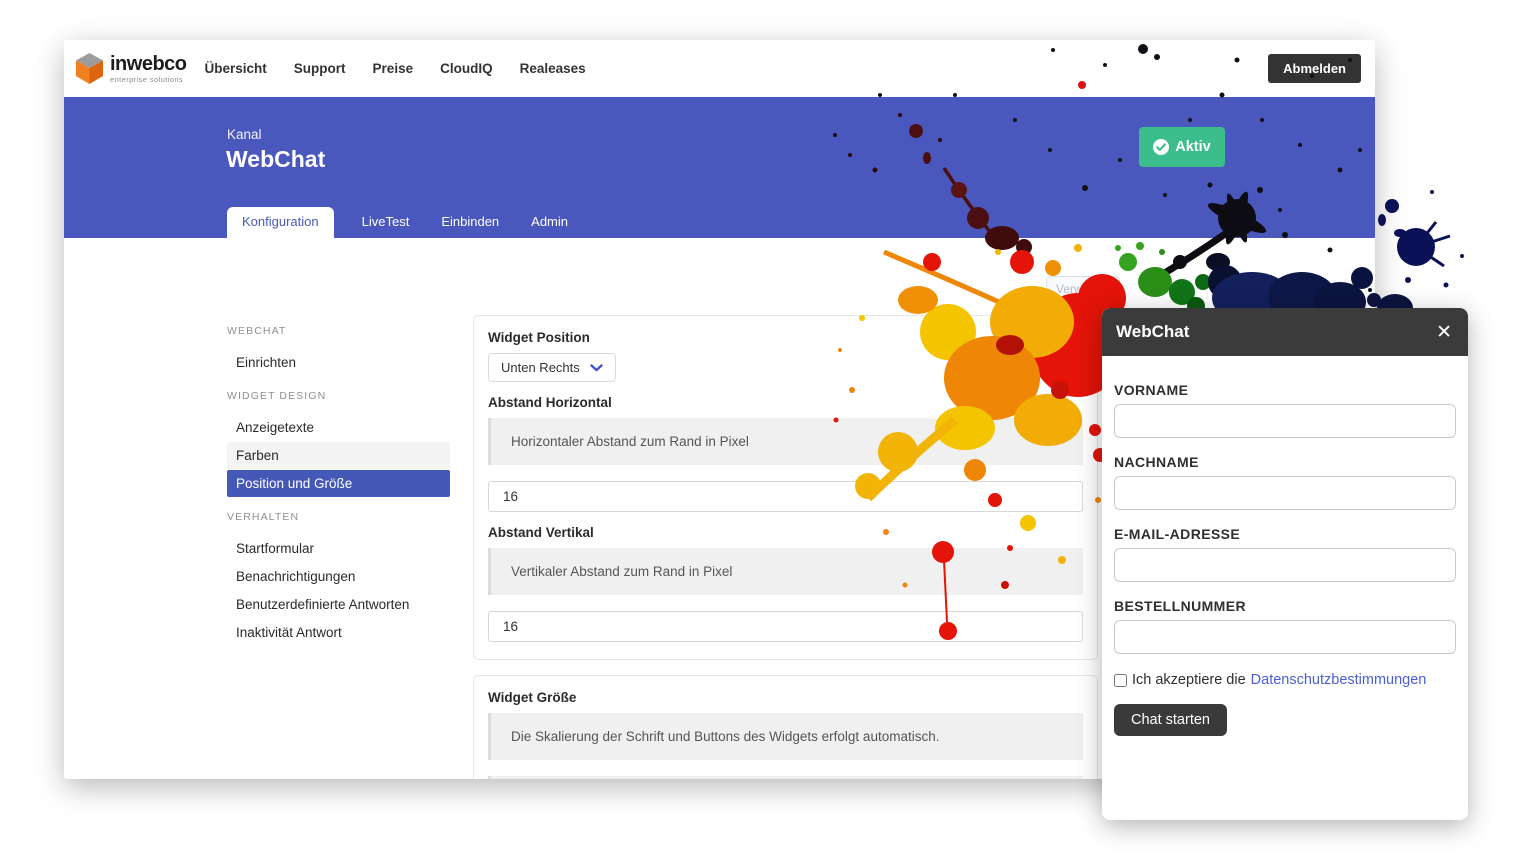 The width and height of the screenshot is (1540, 866). Describe the element at coordinates (466, 68) in the screenshot. I see `nav-item-cloudiq: CloudIQ` at that location.